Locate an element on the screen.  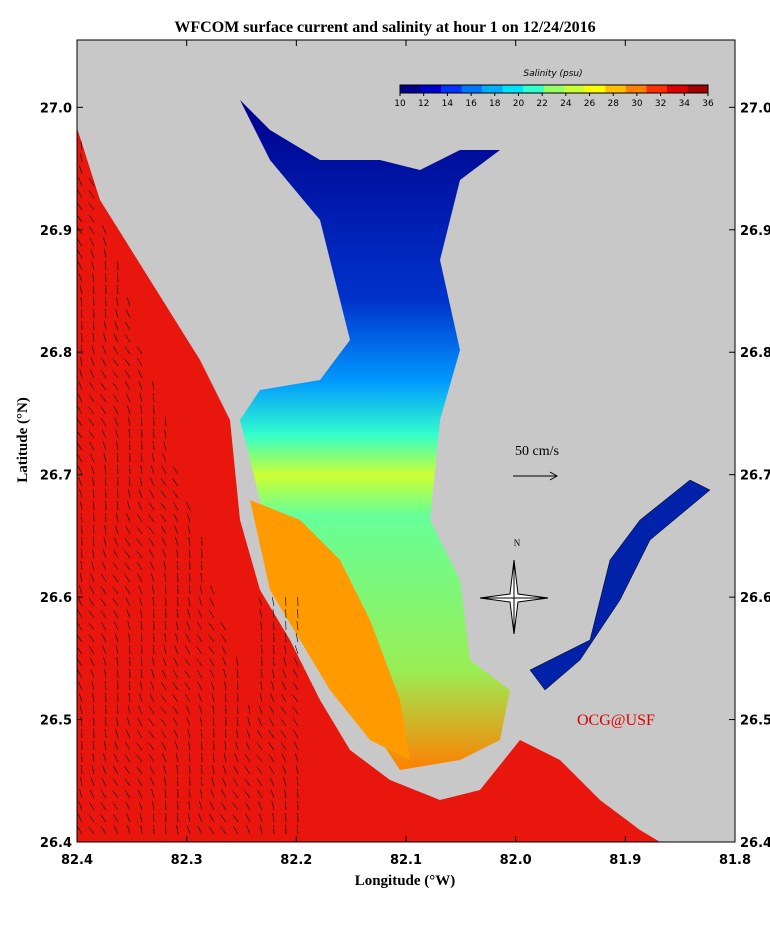
x-tick-label: 81.8 is located at coordinates (735, 860).